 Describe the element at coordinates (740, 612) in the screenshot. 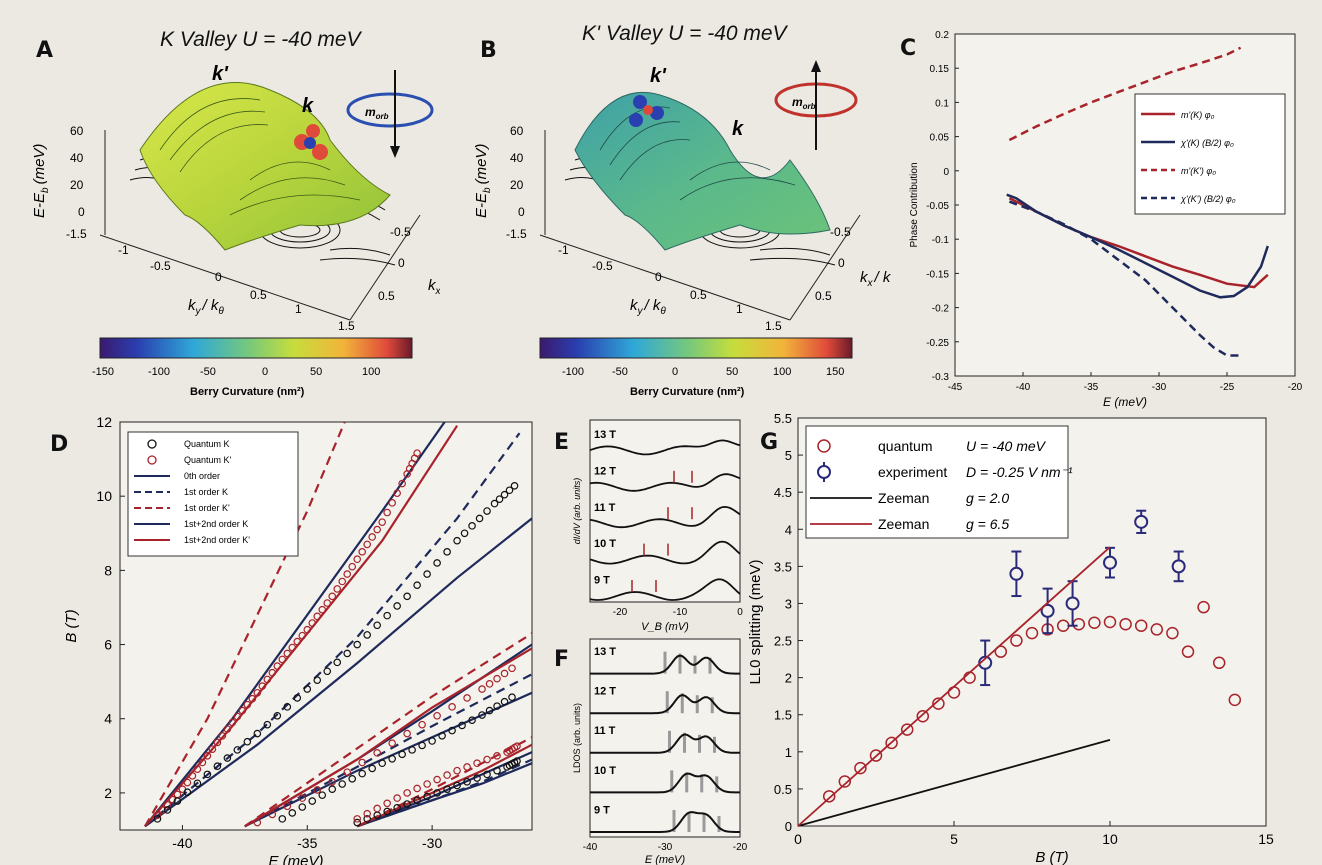

I see `x-tick-label: 0` at that location.